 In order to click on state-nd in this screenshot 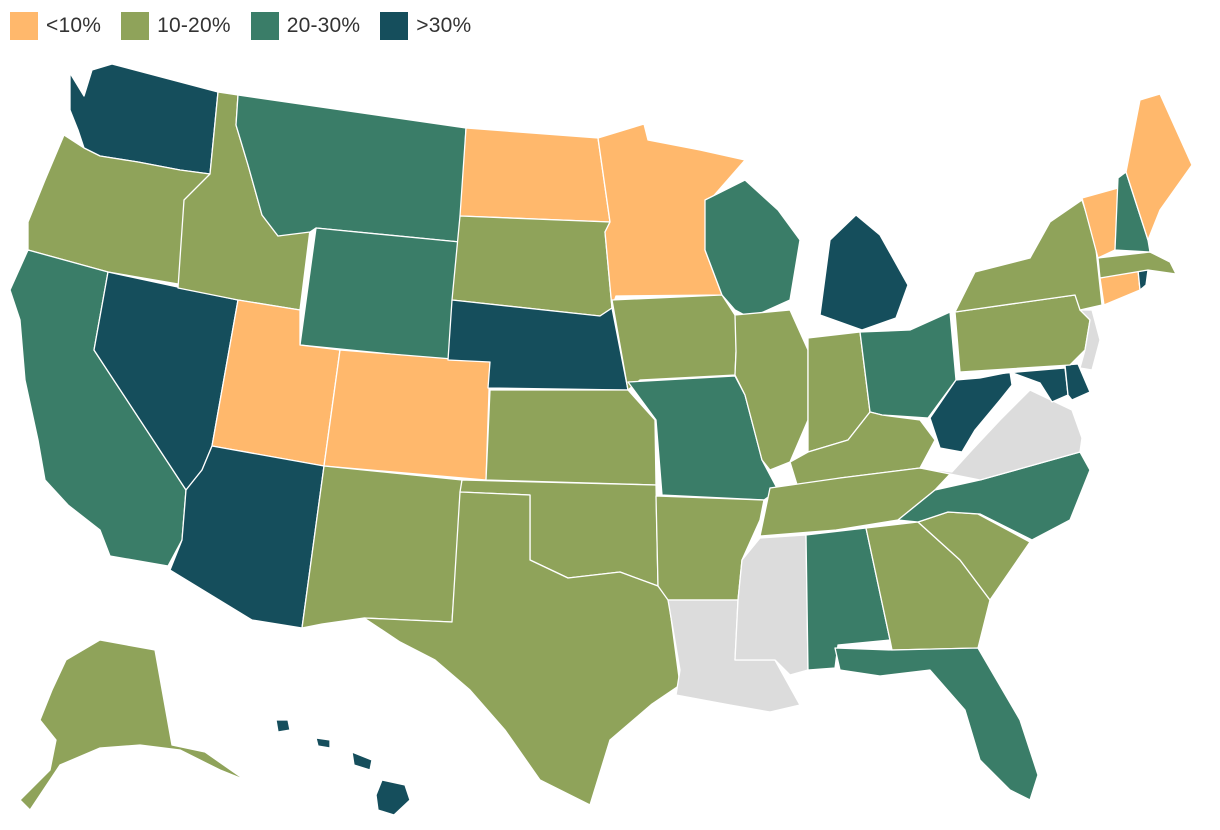, I will do `click(535, 175)`.